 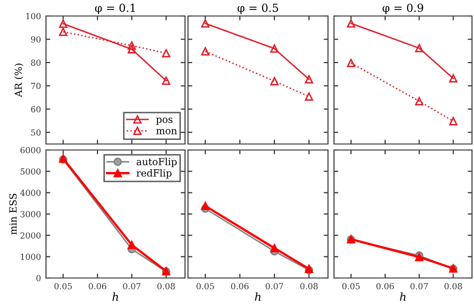 I want to click on y-tick-label: 60, so click(x=36, y=109).